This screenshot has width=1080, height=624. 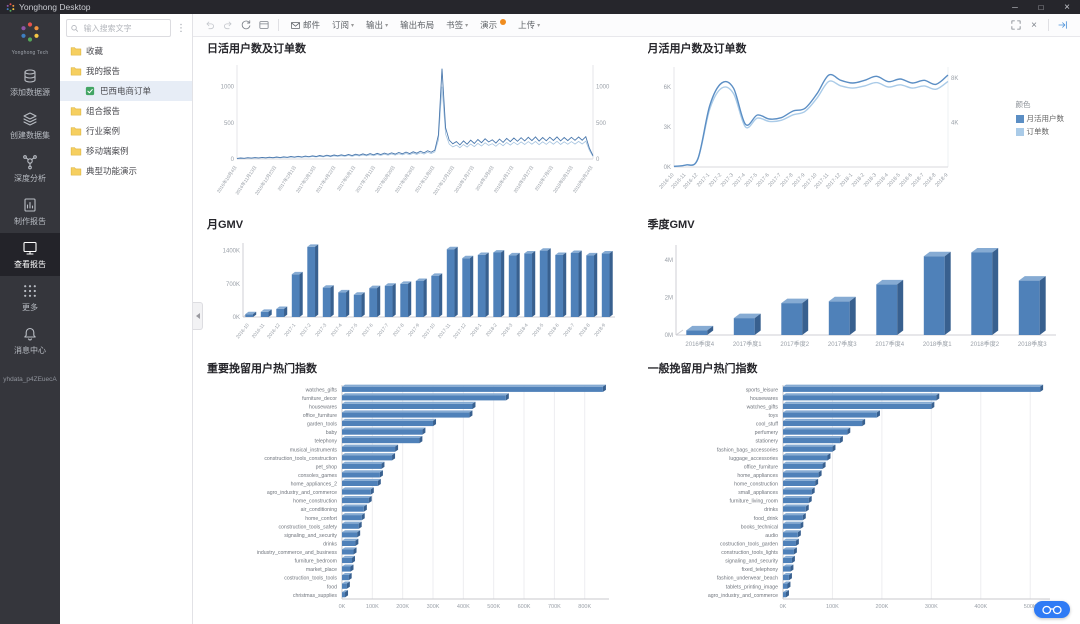 What do you see at coordinates (749, 544) in the screenshot?
I see `svg-text: costruction_tools_garden` at bounding box center [749, 544].